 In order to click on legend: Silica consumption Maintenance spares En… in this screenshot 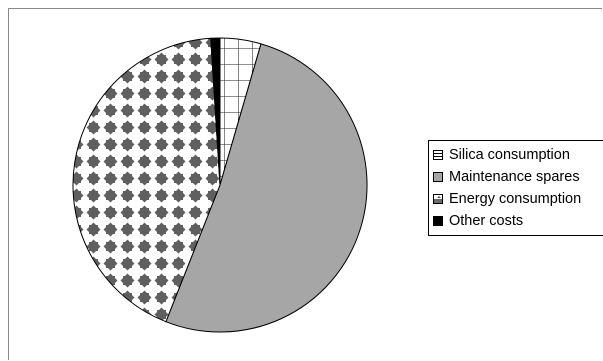, I will do `click(515, 188)`.